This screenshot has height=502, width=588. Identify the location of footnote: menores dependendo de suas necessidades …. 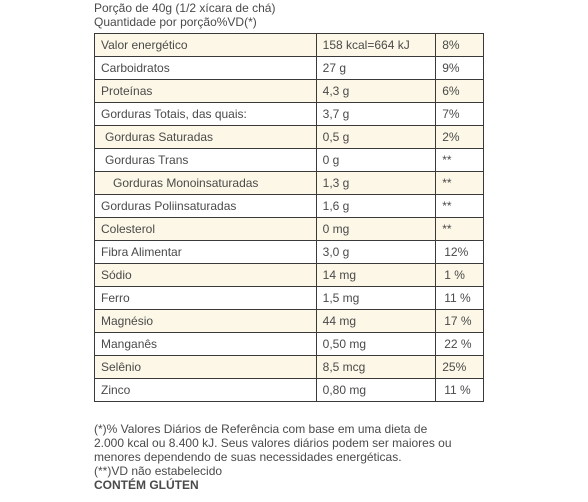
(248, 457).